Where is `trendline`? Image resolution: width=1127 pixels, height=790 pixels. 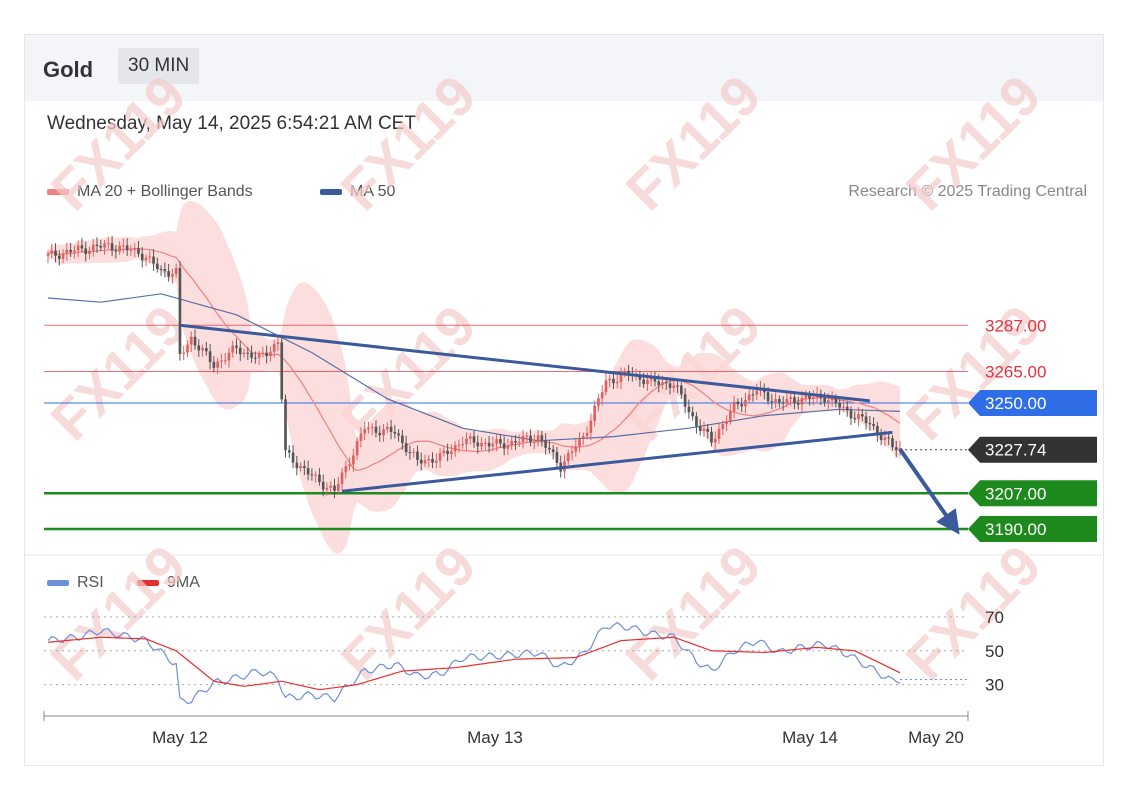 trendline is located at coordinates (617, 461).